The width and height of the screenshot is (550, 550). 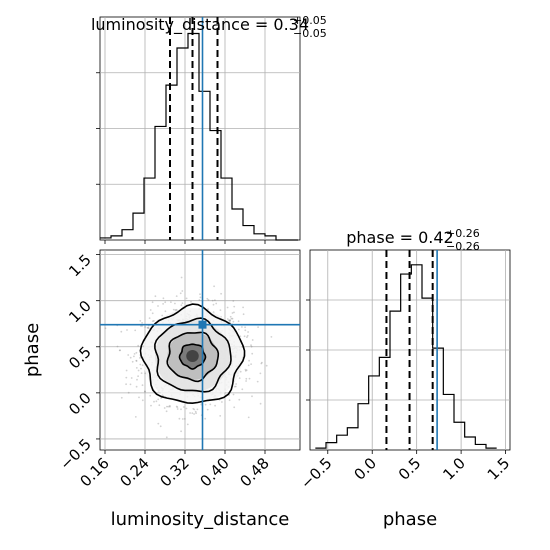 I want to click on truth-crosshair, so click(x=200, y=350).